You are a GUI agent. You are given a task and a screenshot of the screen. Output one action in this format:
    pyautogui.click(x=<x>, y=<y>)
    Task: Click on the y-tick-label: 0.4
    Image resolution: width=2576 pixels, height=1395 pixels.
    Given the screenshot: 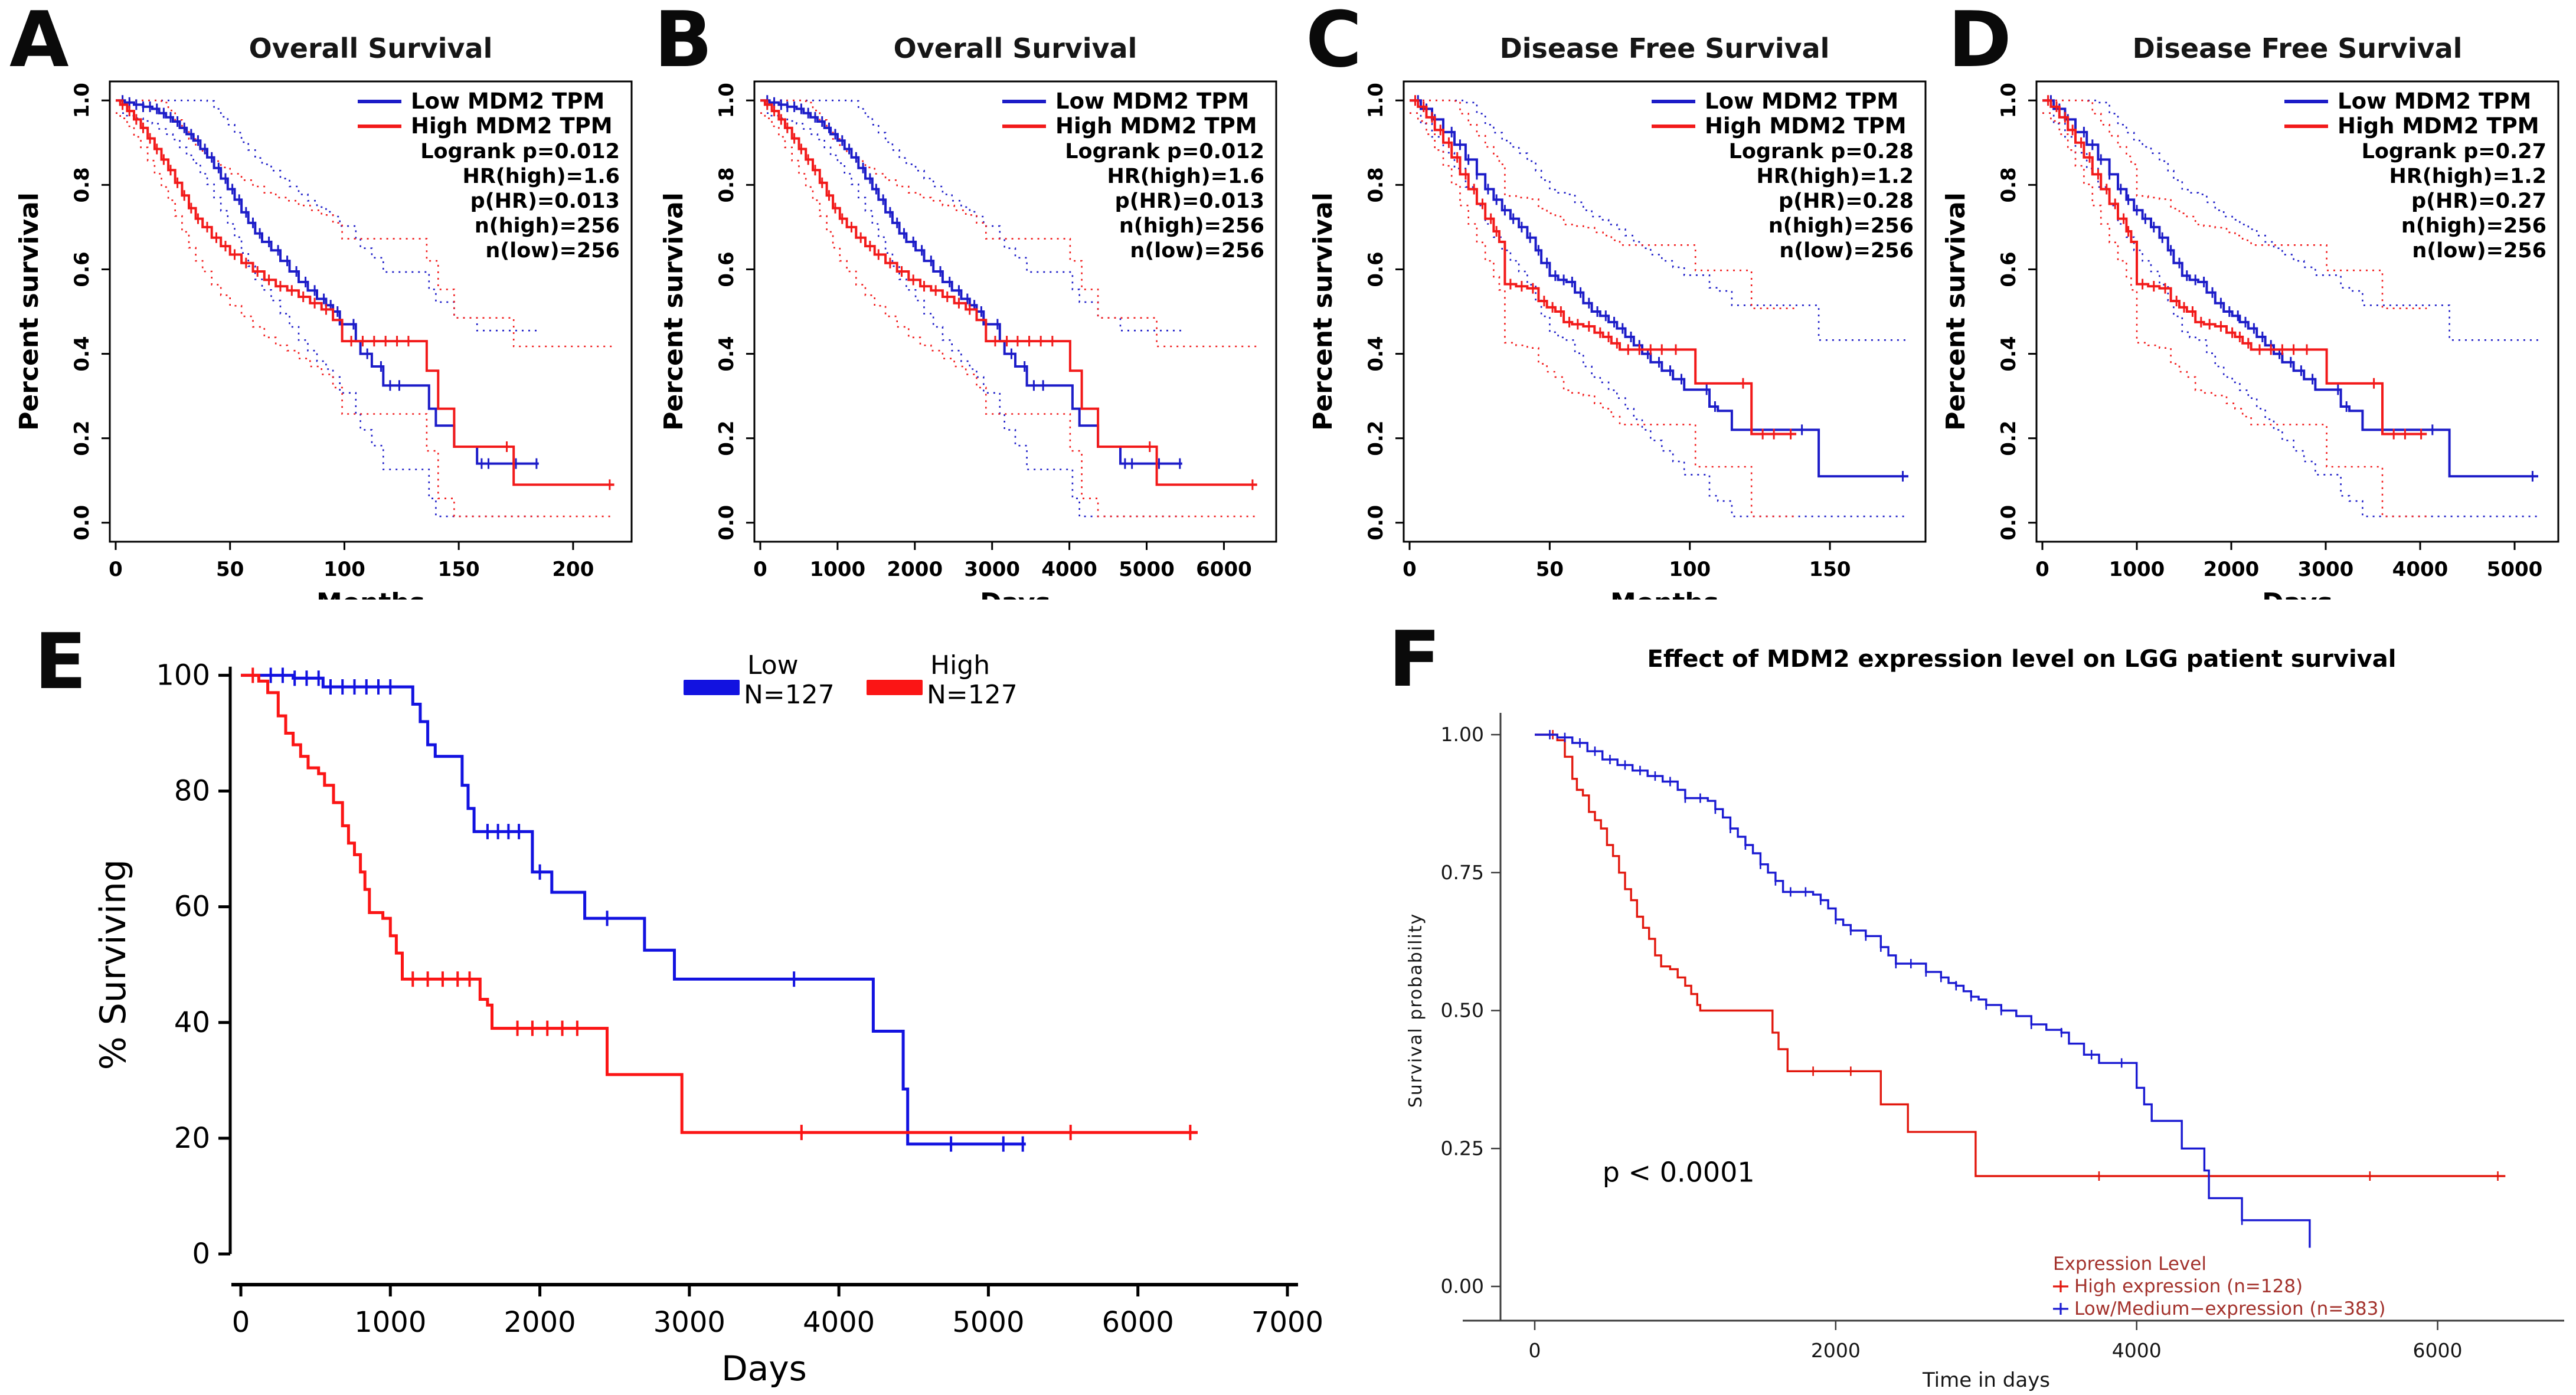 What is the action you would take?
    pyautogui.click(x=1376, y=353)
    